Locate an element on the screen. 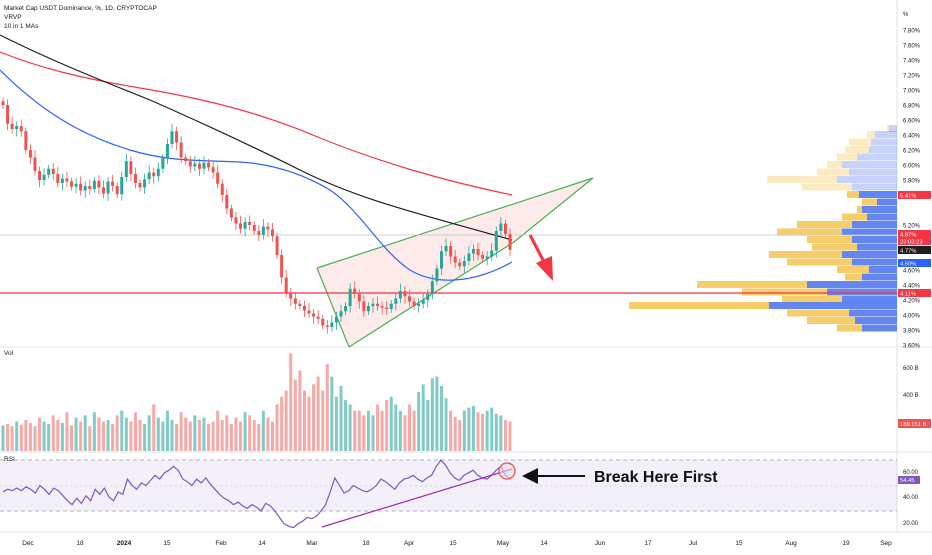  price-tick-label: 4.40% is located at coordinates (912, 287).